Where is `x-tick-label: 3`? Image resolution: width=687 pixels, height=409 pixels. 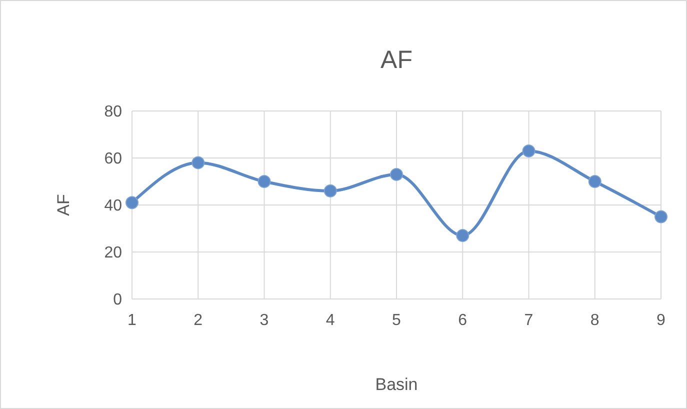 x-tick-label: 3 is located at coordinates (264, 320).